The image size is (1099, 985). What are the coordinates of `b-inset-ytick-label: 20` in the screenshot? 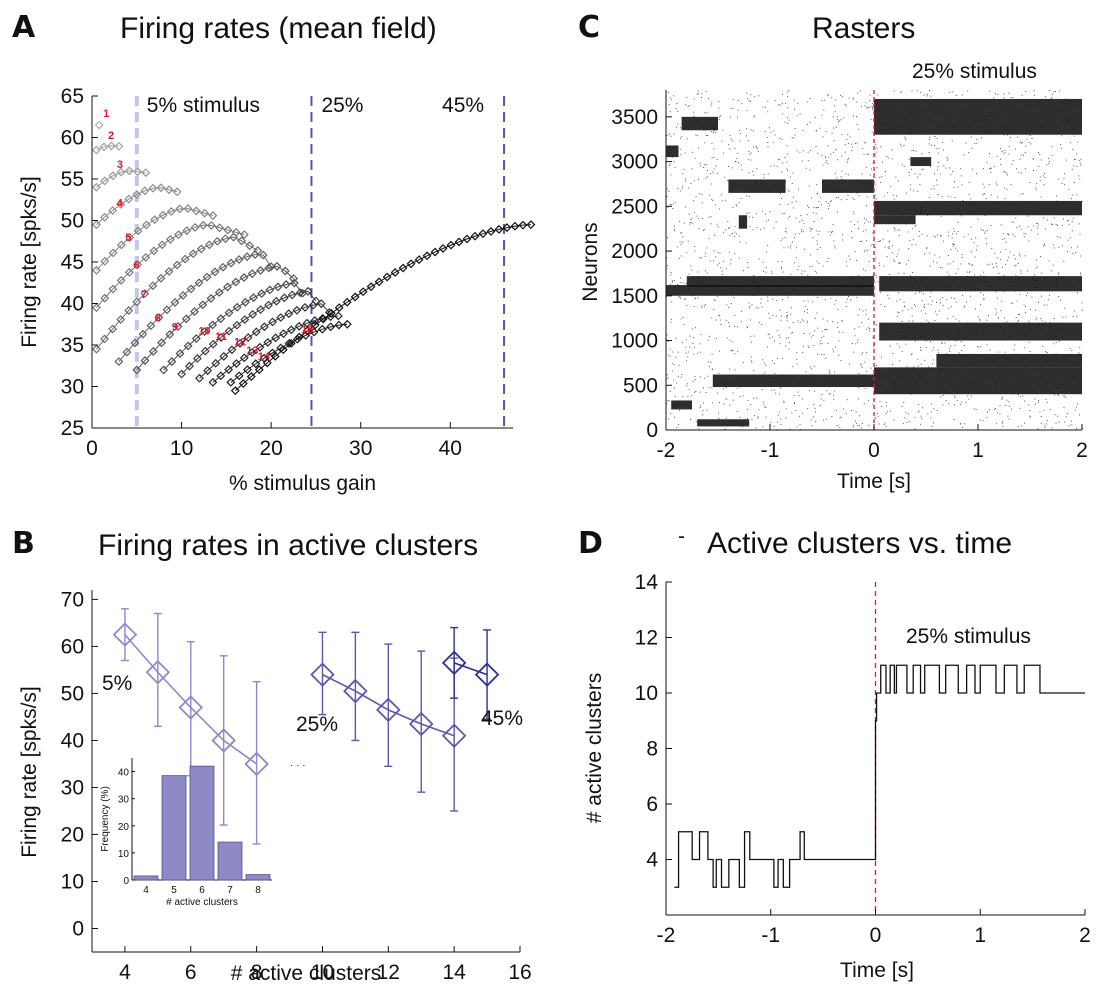 It's located at (124, 827).